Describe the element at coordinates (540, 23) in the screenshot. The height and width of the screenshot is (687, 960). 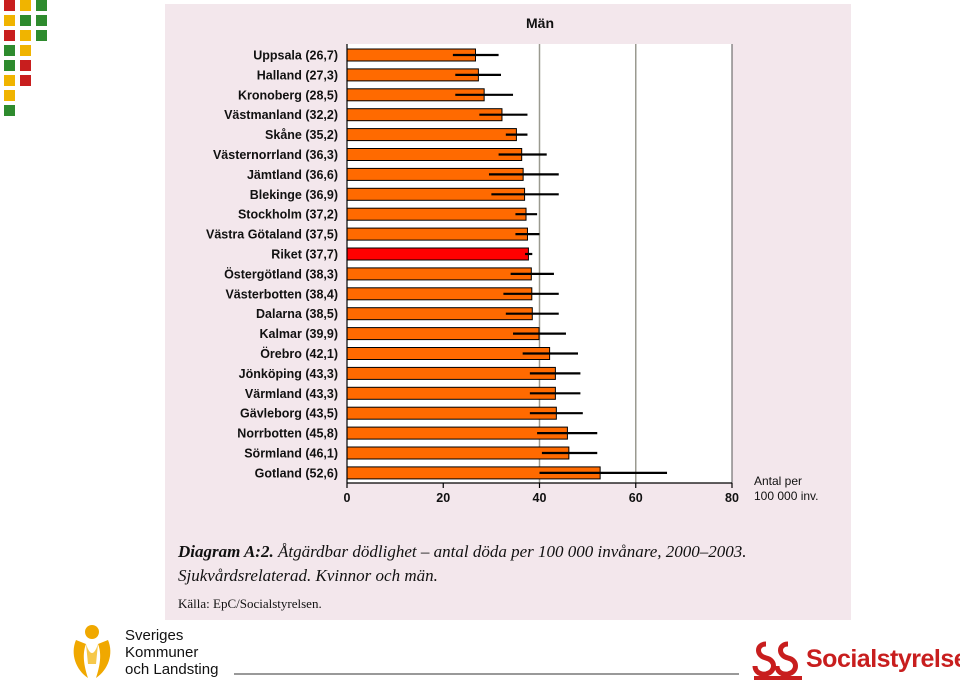
I see `chart-title: Män` at that location.